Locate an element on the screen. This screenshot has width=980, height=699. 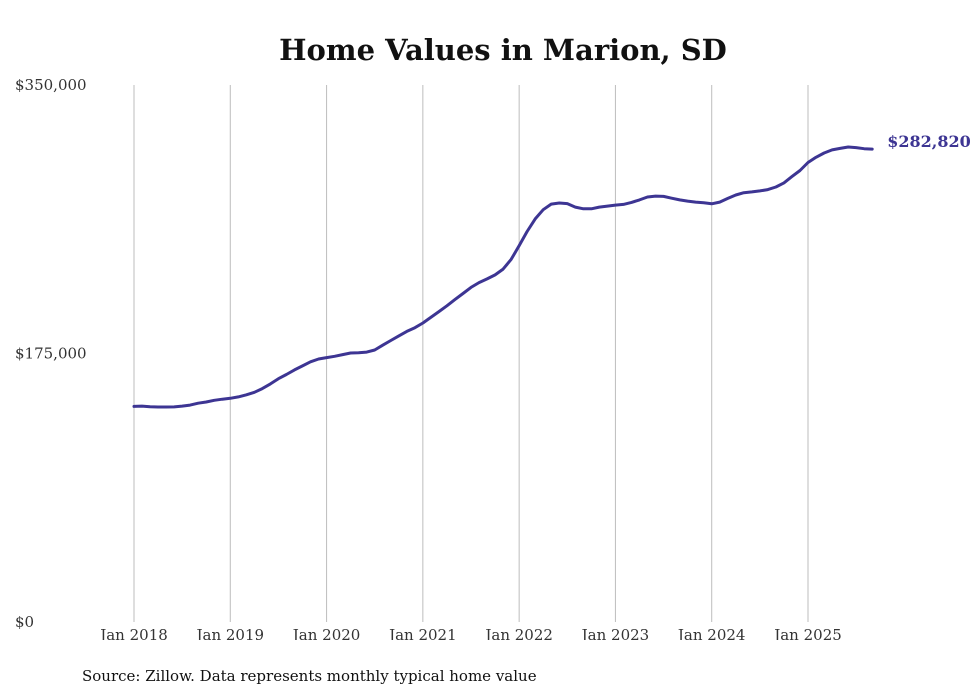
x-tick-label: Jan 2023 is located at coordinates (615, 633).